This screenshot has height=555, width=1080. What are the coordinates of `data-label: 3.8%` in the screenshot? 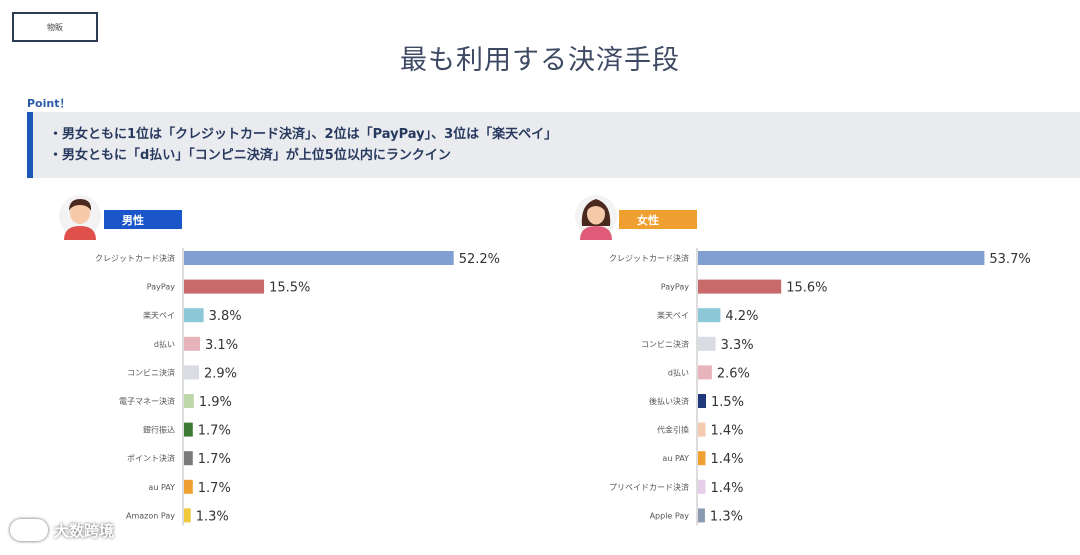 It's located at (225, 316).